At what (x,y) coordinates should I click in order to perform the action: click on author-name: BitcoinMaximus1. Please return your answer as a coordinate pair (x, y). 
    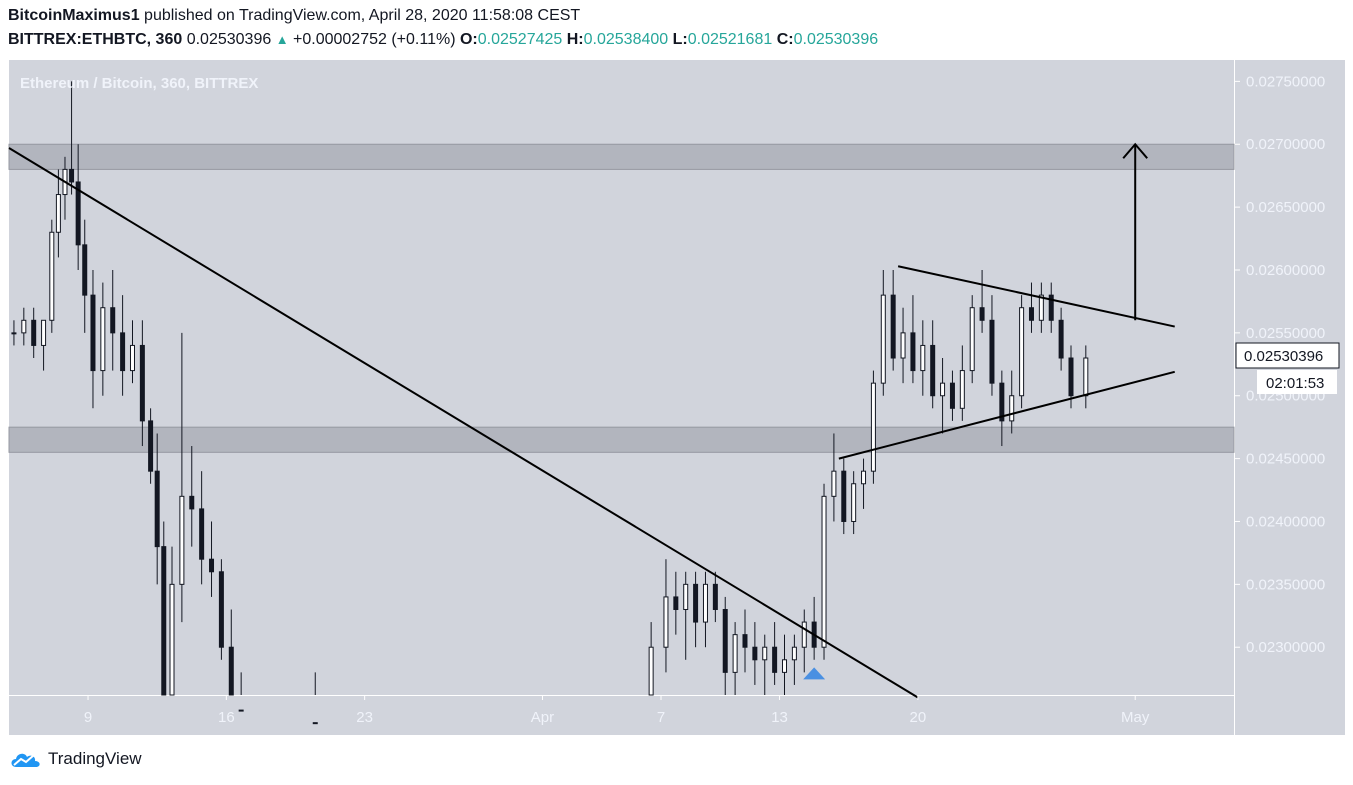
    Looking at the image, I should click on (74, 15).